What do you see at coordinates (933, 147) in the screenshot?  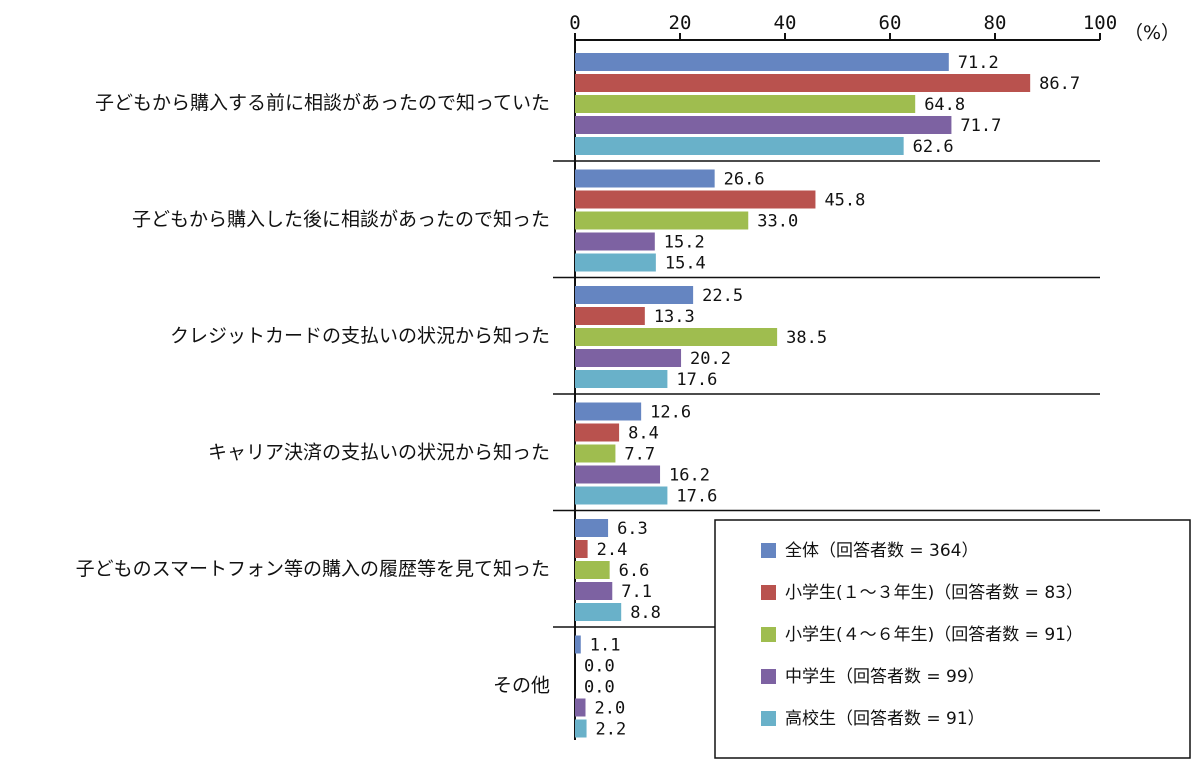 I see `data-label: 62.6` at bounding box center [933, 147].